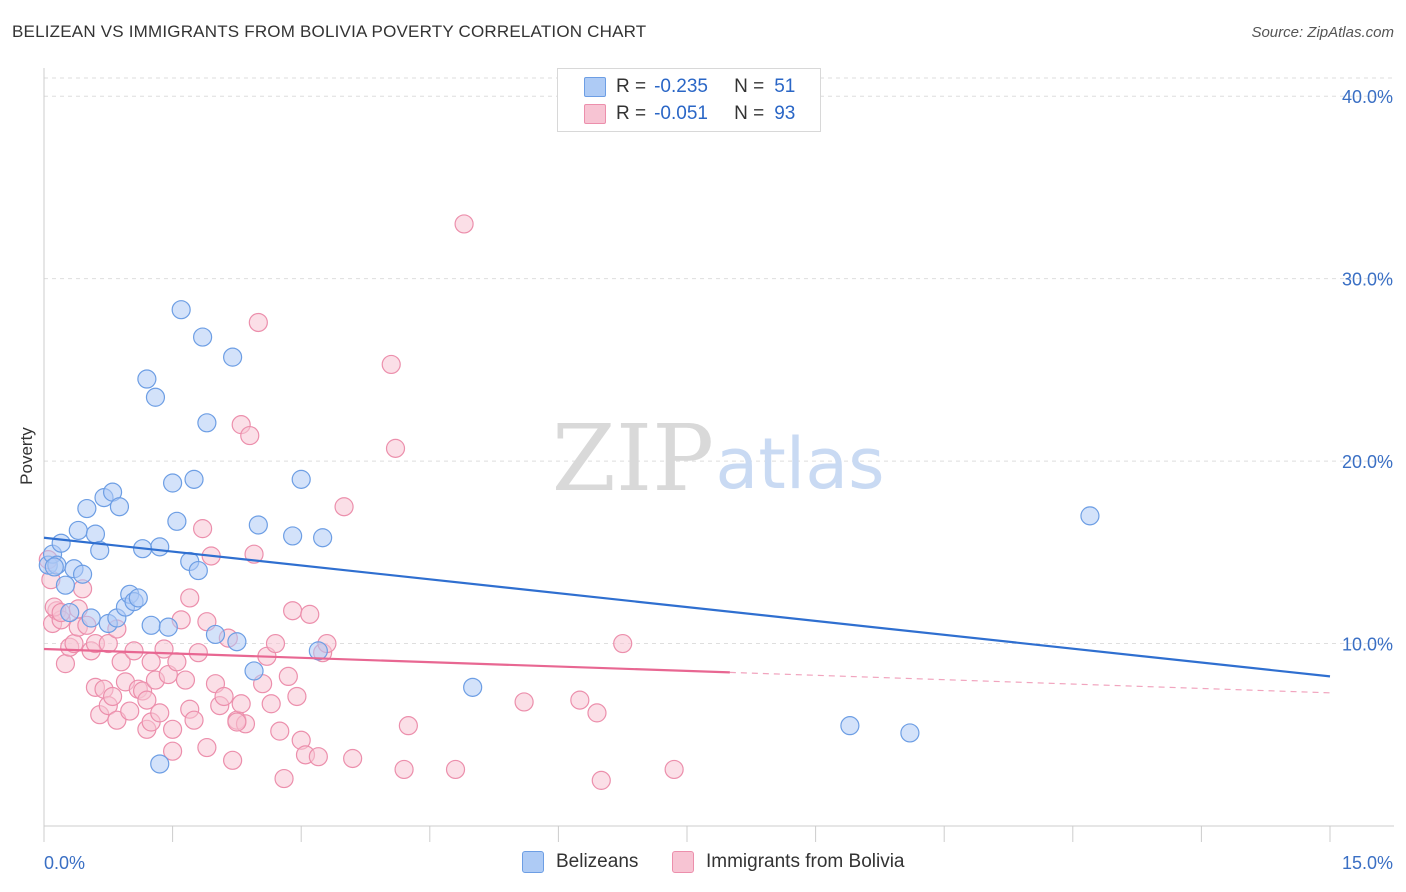  I want to click on legend-item-bolivia: Immigrants from Bolivia, so click(788, 862).